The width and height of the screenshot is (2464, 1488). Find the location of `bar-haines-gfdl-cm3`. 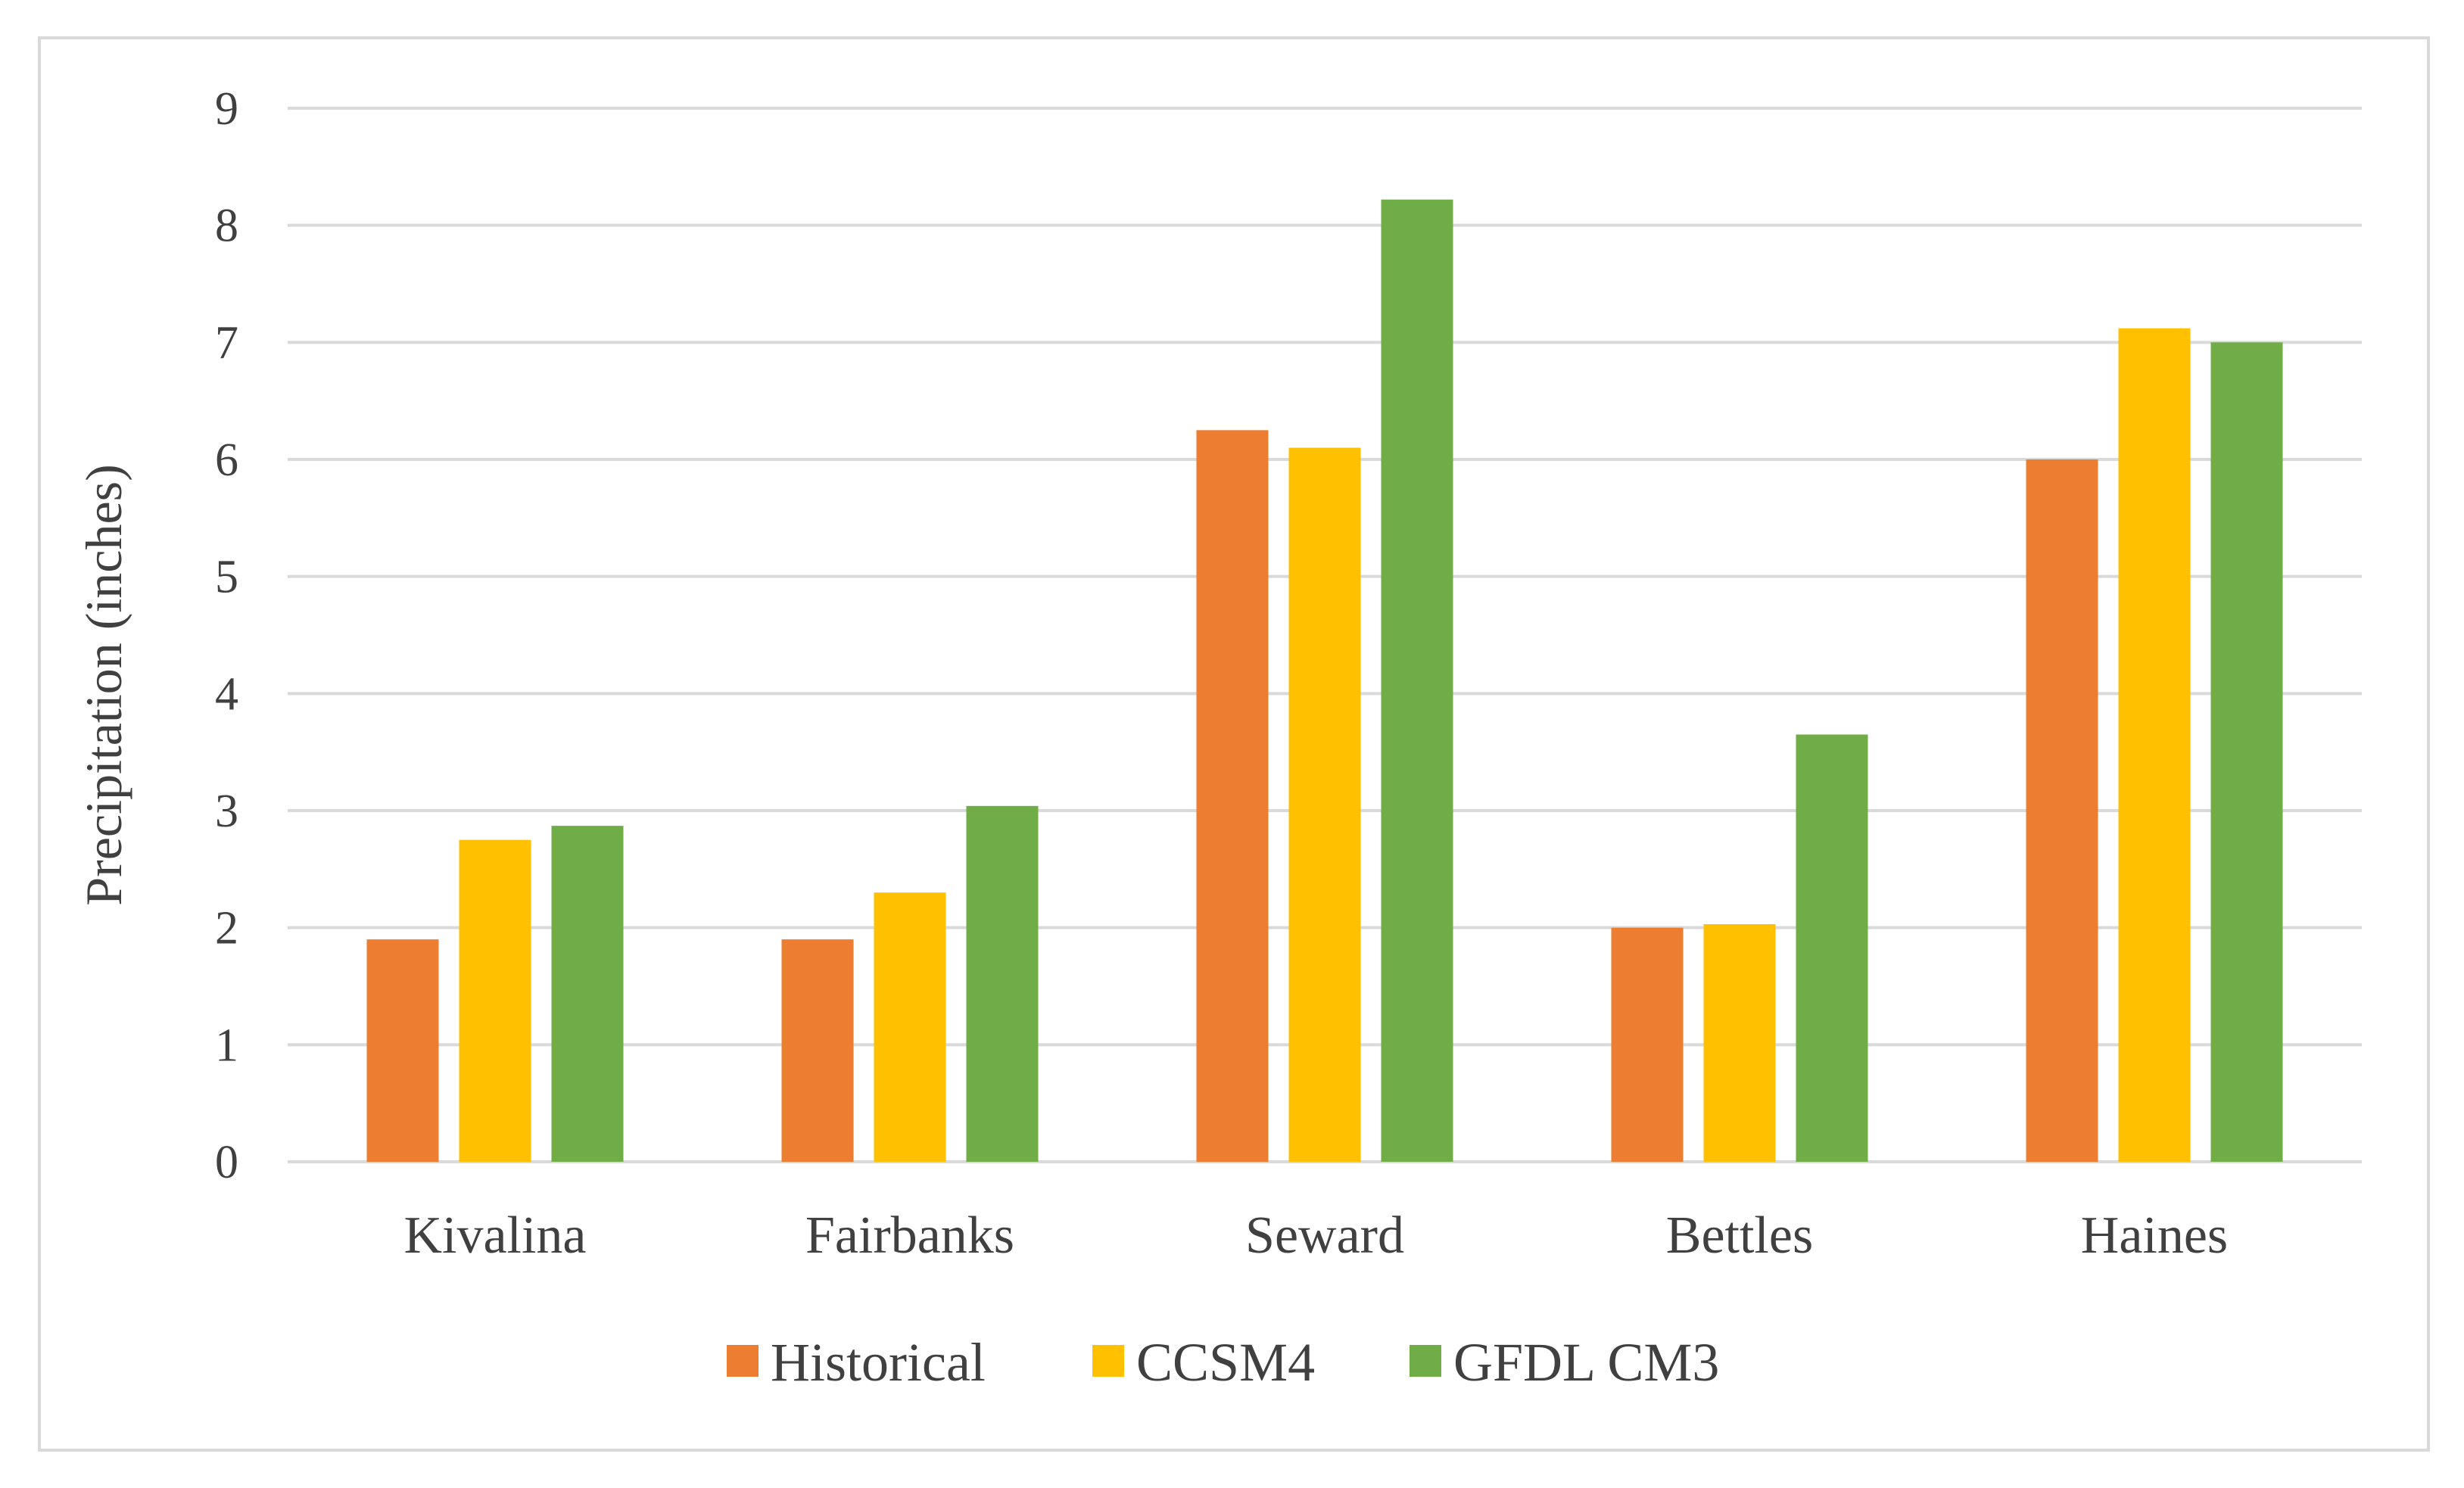

bar-haines-gfdl-cm3 is located at coordinates (2246, 752).